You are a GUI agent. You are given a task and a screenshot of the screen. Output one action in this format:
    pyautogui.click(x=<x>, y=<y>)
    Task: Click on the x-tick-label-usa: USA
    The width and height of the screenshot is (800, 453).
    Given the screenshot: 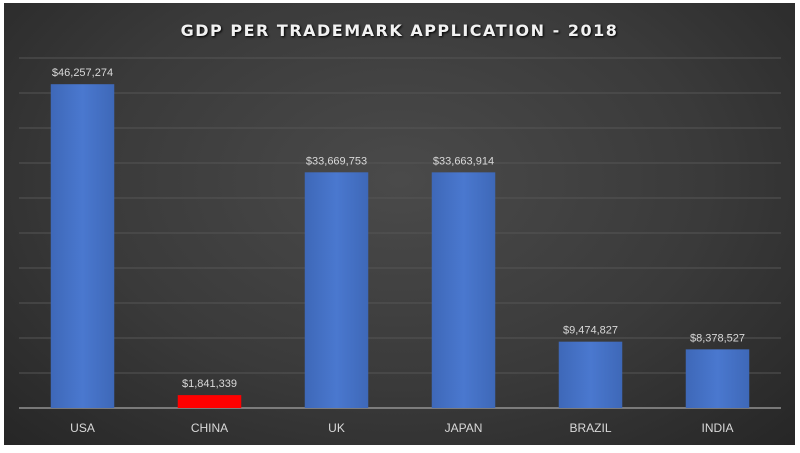 What is the action you would take?
    pyautogui.click(x=82, y=428)
    